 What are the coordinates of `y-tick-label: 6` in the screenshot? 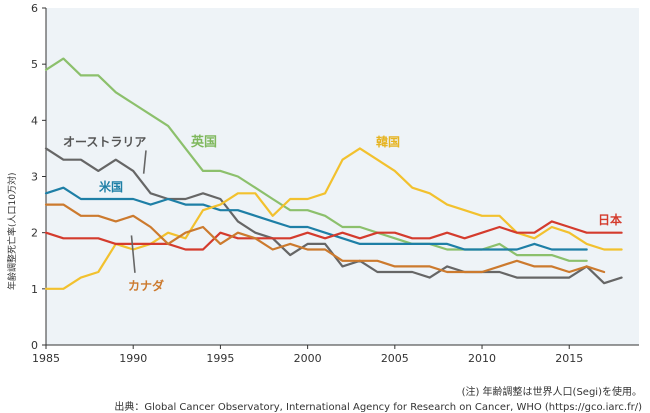 It's located at (34, 8).